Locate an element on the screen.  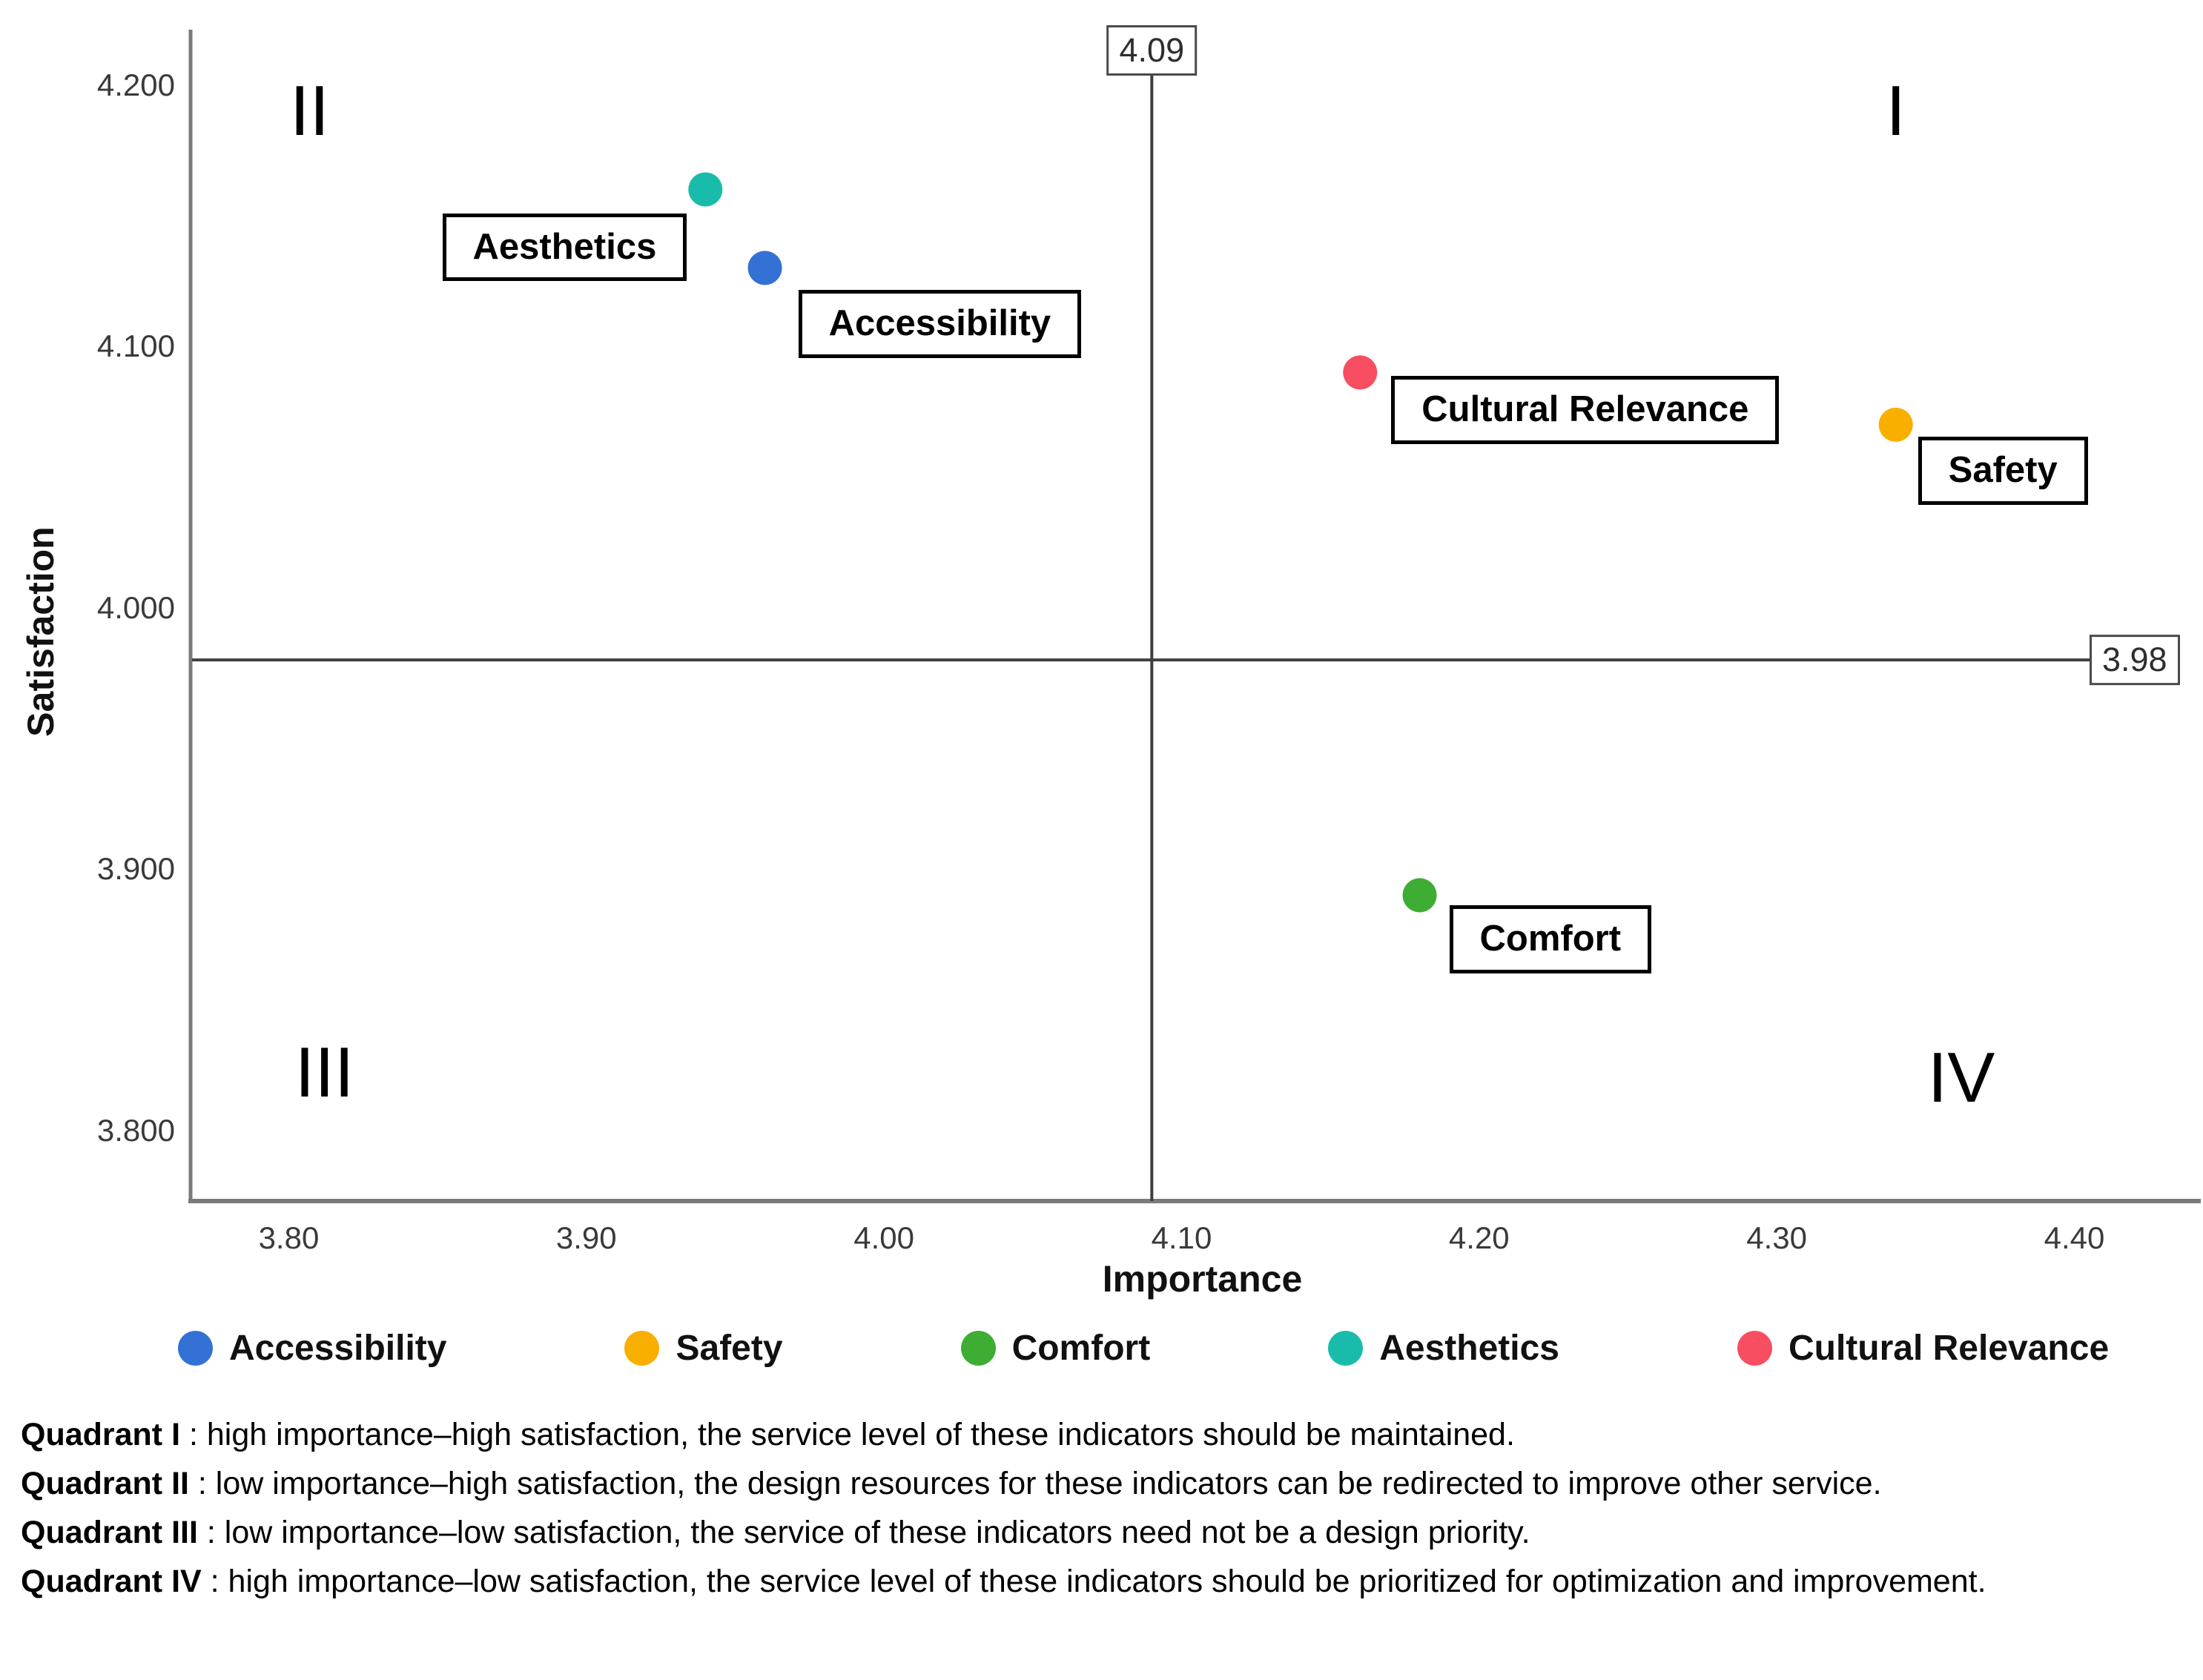
x-axis-title: Importance is located at coordinates (1203, 1279).